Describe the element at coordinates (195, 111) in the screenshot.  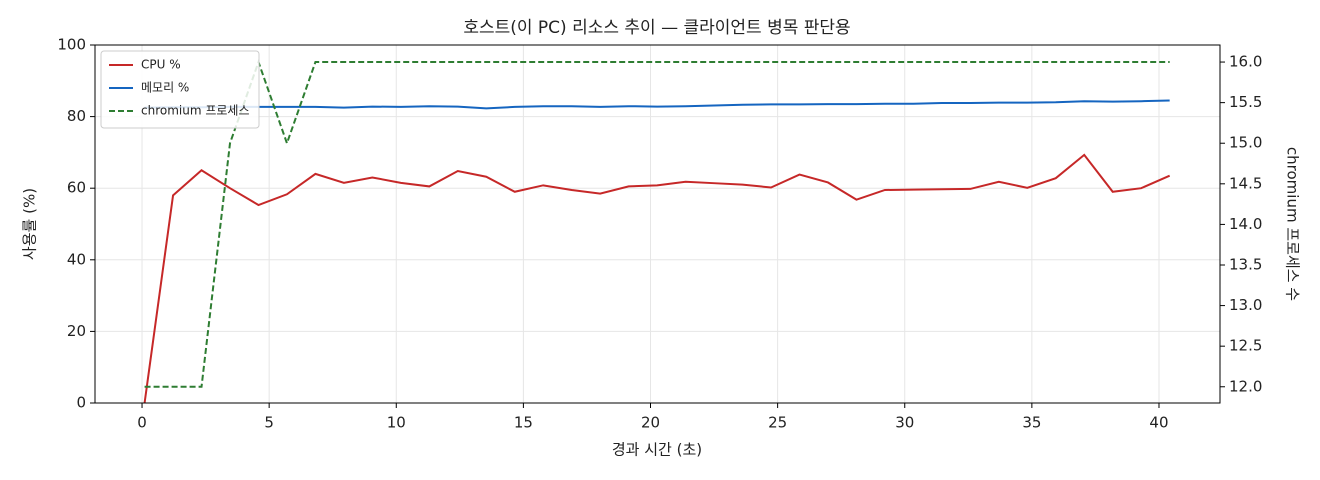
I see `legend-label: chromium 프로세스` at that location.